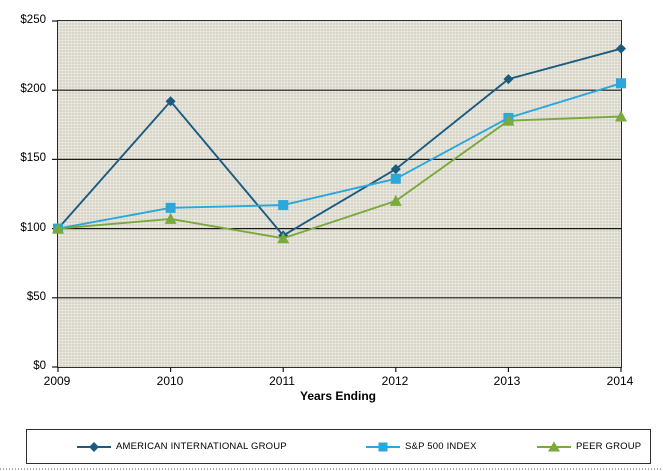 The height and width of the screenshot is (471, 663). What do you see at coordinates (33, 20) in the screenshot?
I see `y-axis-tick-label: $250` at bounding box center [33, 20].